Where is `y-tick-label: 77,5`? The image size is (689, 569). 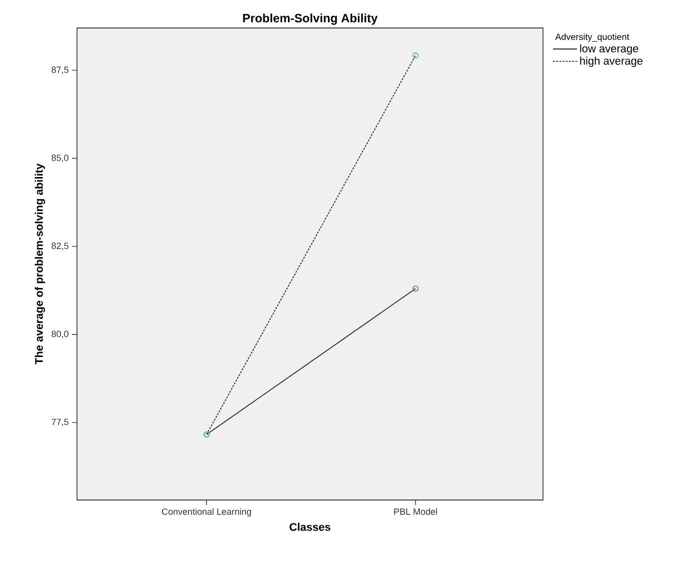
y-tick-label: 77,5 is located at coordinates (60, 422).